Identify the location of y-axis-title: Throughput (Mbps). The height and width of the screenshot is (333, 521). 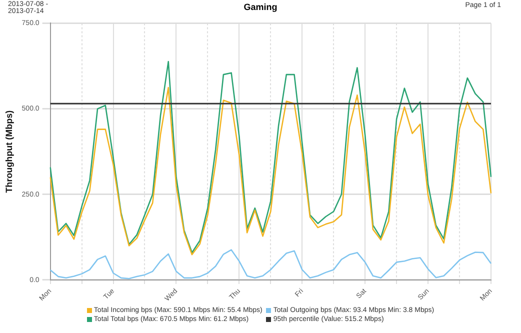
(9, 151).